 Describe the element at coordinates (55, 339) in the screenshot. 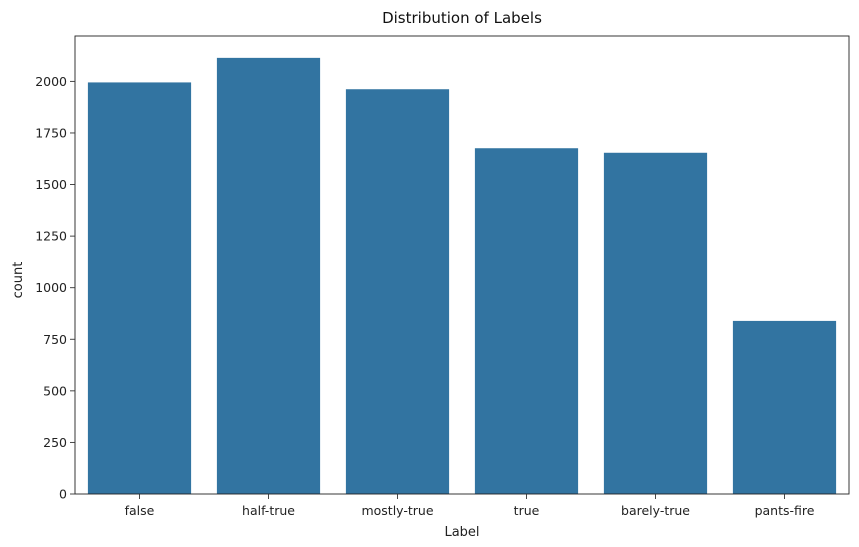

I see `y-tick-label: 750` at that location.